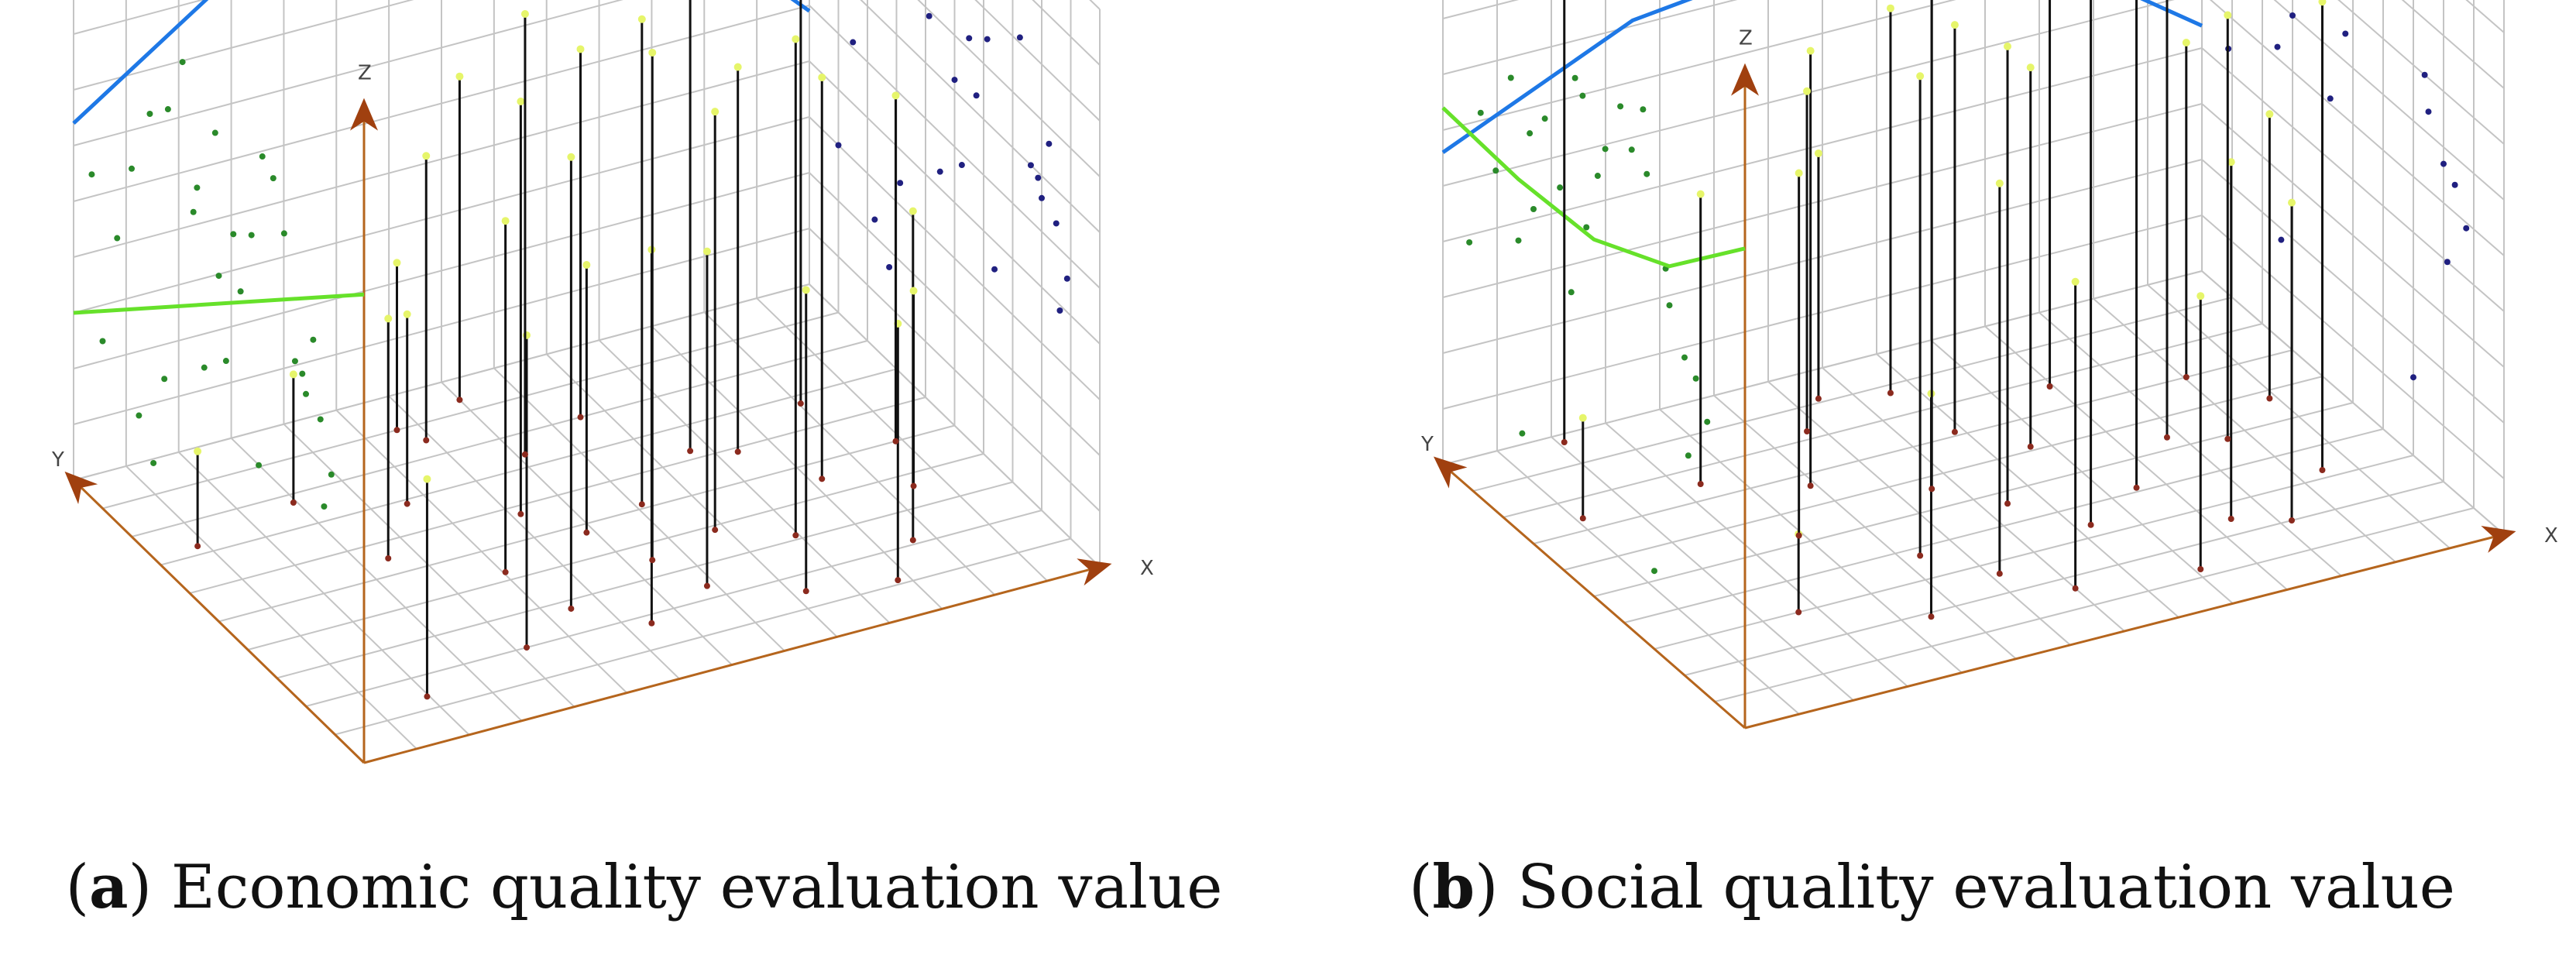 This screenshot has width=2576, height=975. What do you see at coordinates (1822, 77) in the screenshot?
I see `trend-curve-xz` at bounding box center [1822, 77].